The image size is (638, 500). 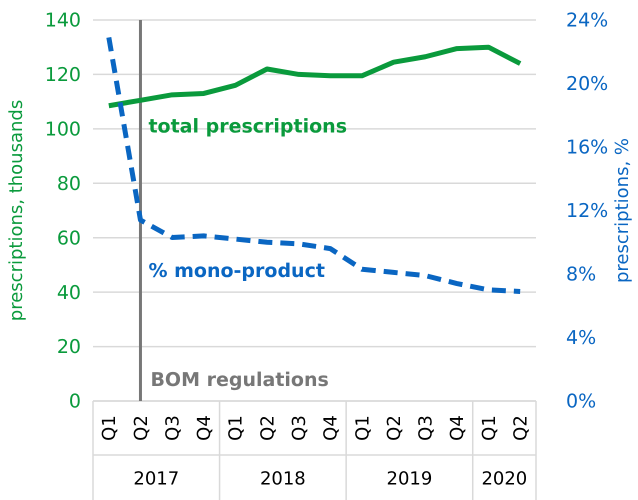 I want to click on y-tick-label: 20, so click(x=68, y=347).